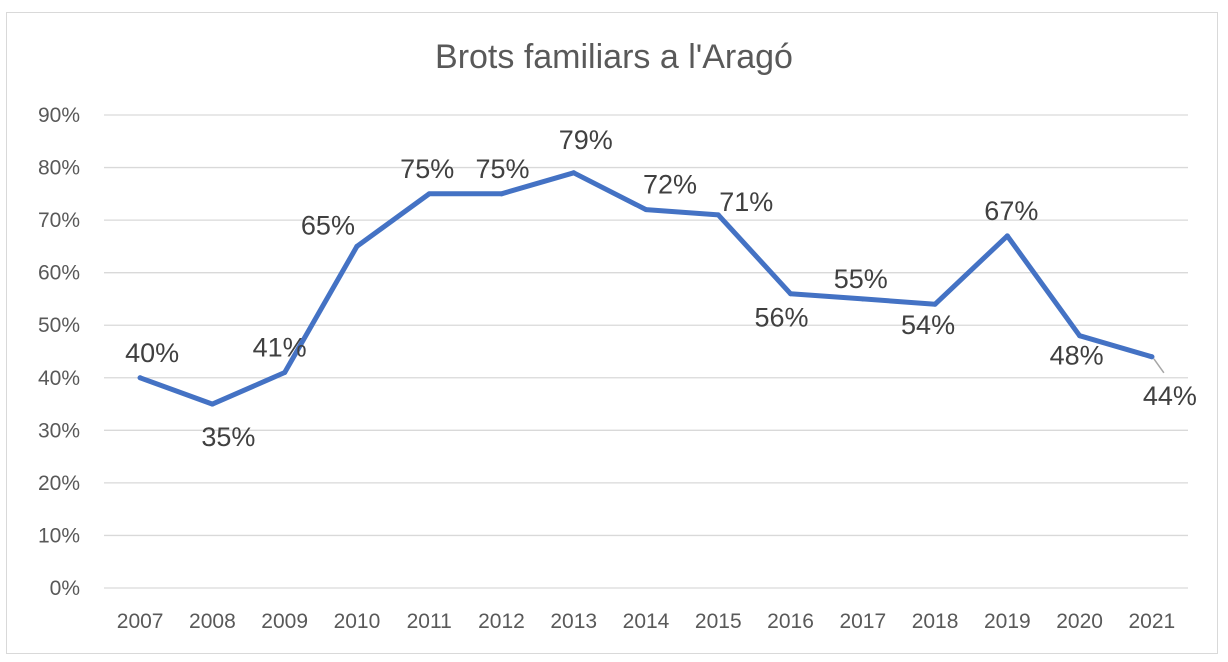 This screenshot has width=1228, height=662. I want to click on y-tick-label: 50%, so click(59, 325).